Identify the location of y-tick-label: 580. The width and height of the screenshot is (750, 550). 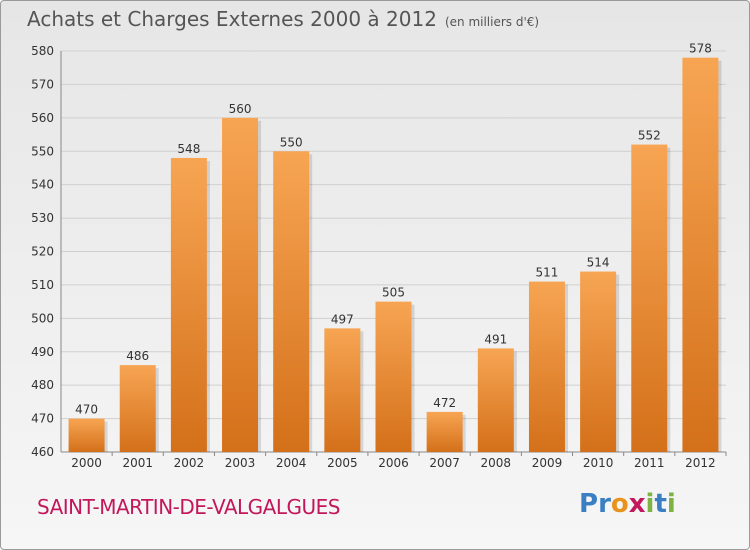
(42, 51).